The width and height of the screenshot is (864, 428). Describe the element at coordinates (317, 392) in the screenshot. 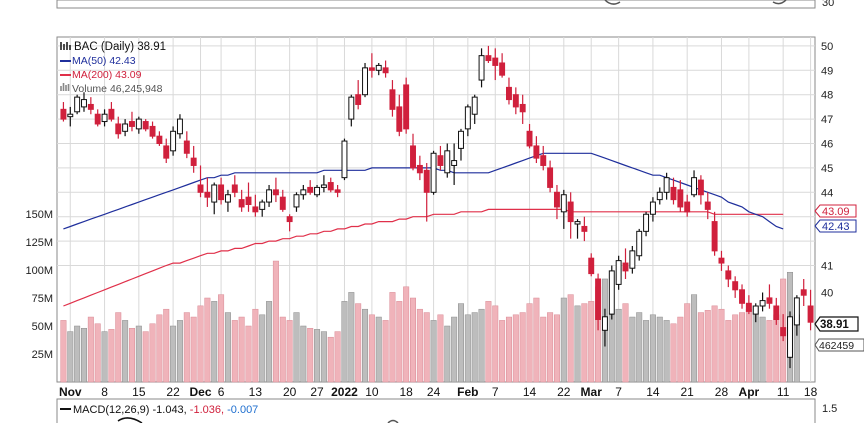

I see `date-tick-label: 27` at that location.